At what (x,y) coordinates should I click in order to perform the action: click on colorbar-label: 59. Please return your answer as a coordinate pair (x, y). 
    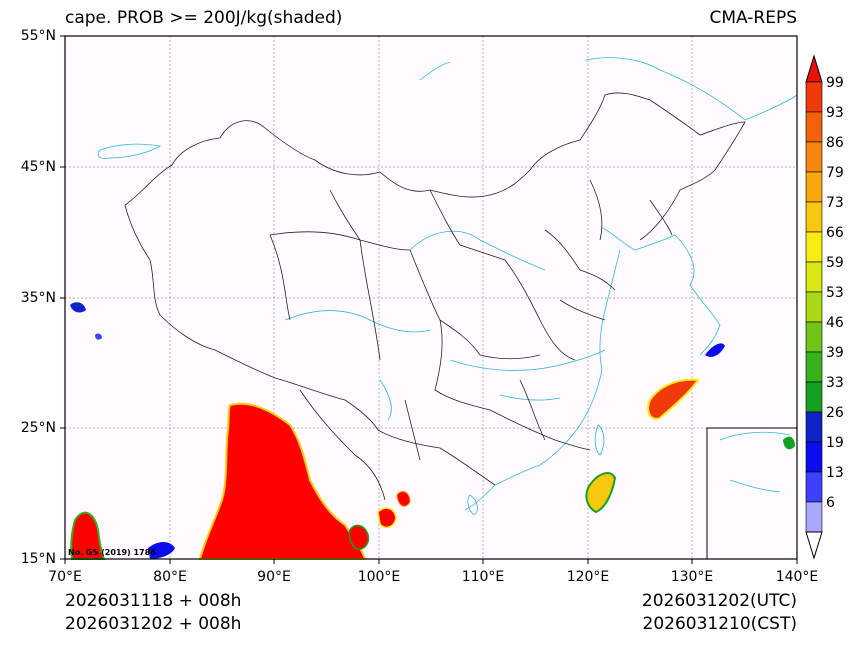
    Looking at the image, I should click on (835, 263).